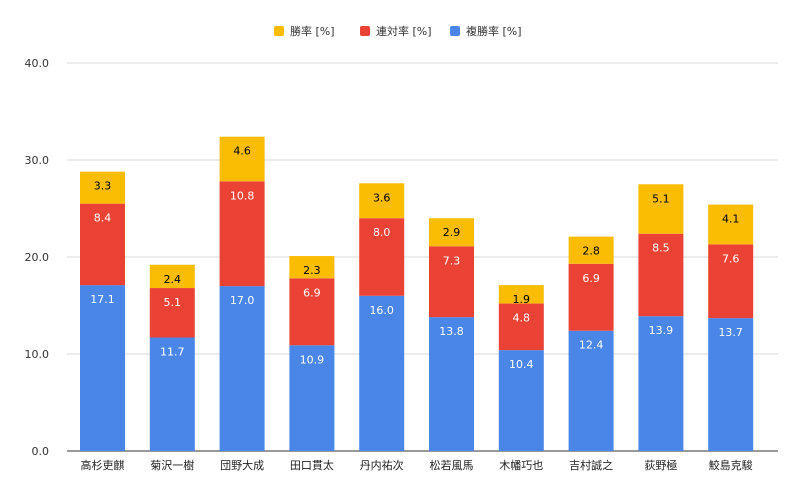  Describe the element at coordinates (382, 465) in the screenshot. I see `x-category-label: 丹内祐次` at that location.